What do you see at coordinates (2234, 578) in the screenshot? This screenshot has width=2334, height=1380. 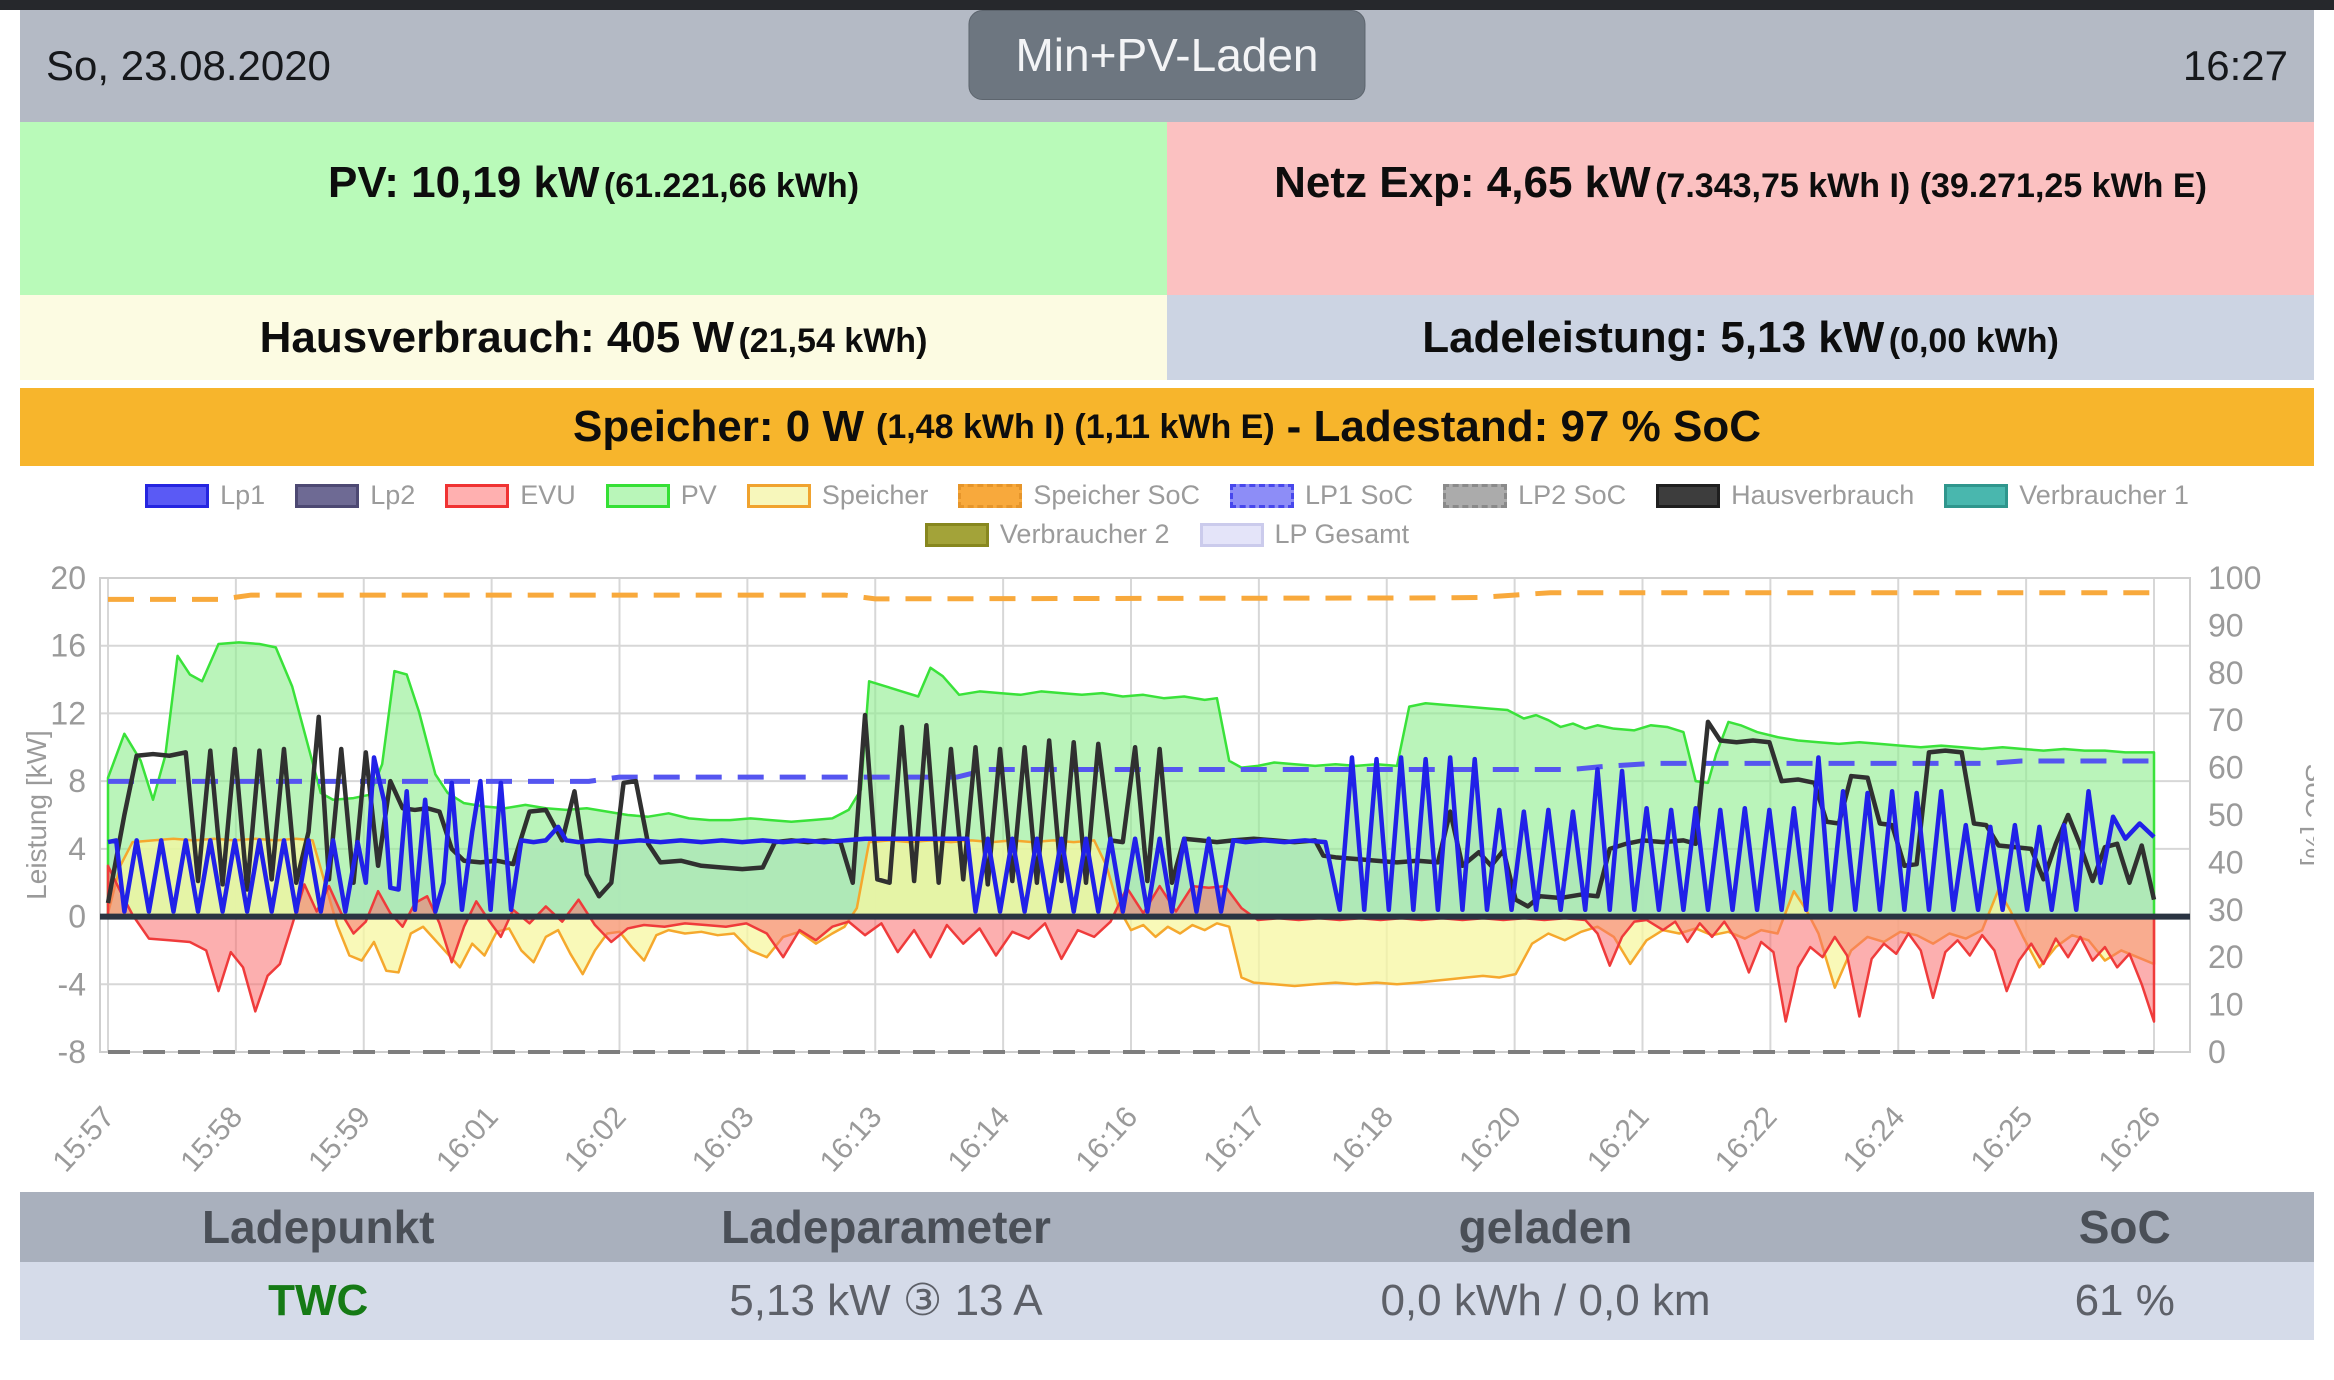 I see `svg-text: 100` at bounding box center [2234, 578].